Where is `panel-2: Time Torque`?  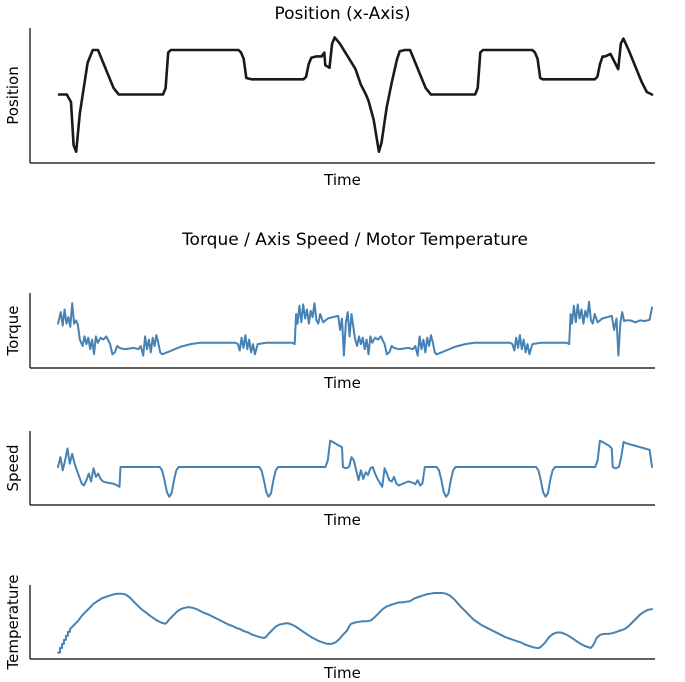 panel-2: Time Torque is located at coordinates (329, 342).